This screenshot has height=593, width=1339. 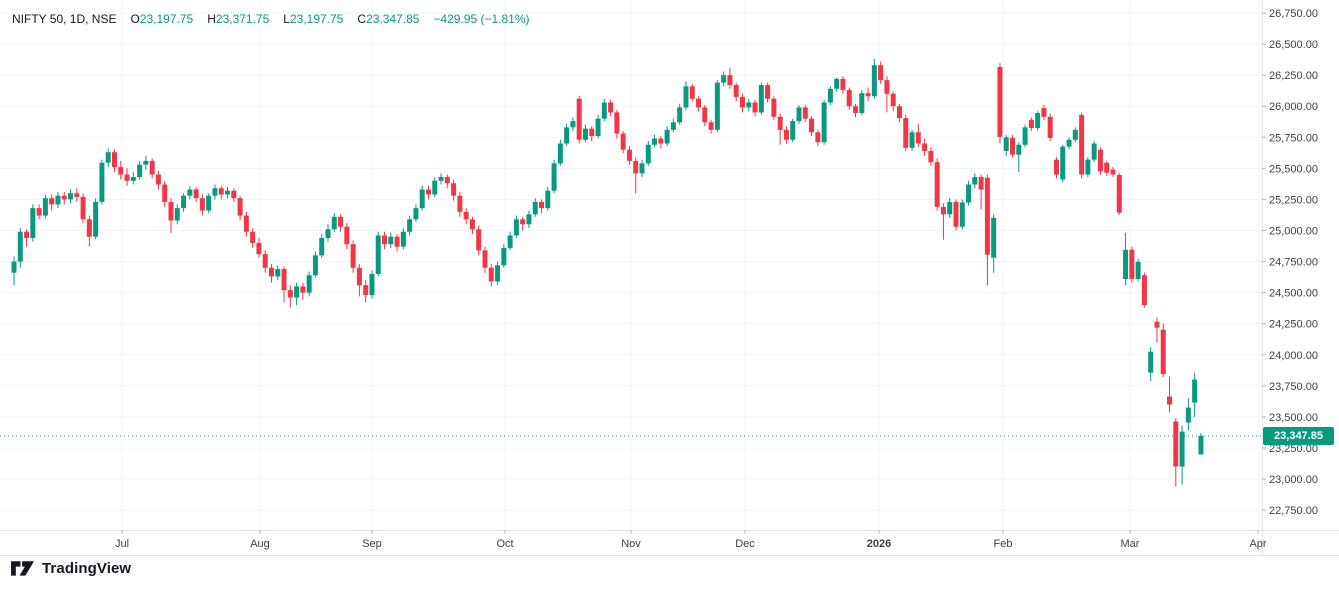 I want to click on symbol-title: NIFTY 50, 1D, NSE, so click(x=64, y=19).